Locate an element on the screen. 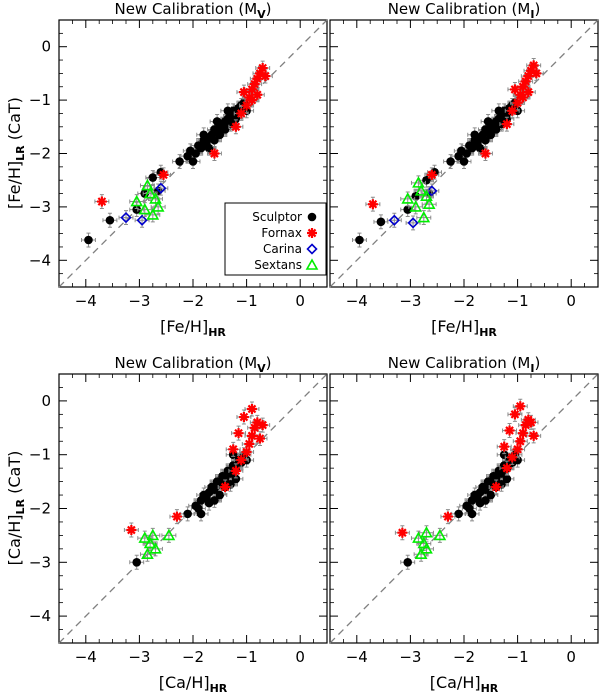 The width and height of the screenshot is (599, 695). panel-title-sub: I is located at coordinates (532, 14).